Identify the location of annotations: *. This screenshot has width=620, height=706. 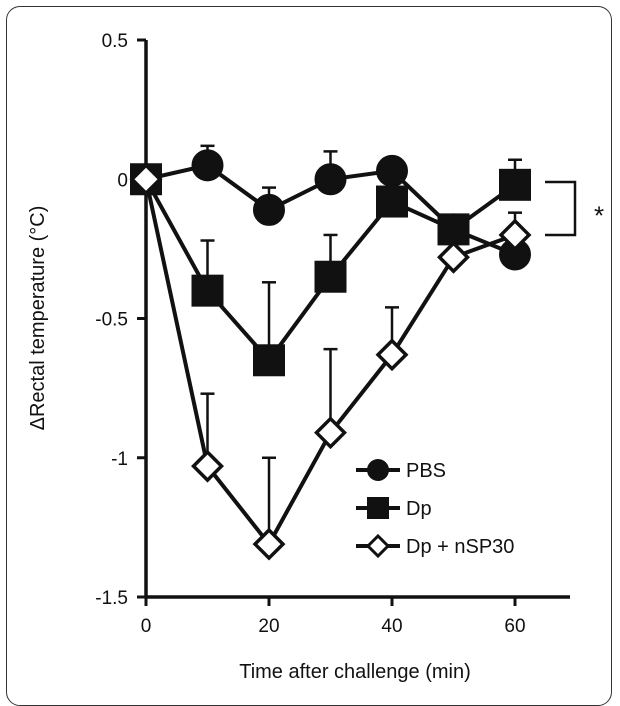
(574, 208).